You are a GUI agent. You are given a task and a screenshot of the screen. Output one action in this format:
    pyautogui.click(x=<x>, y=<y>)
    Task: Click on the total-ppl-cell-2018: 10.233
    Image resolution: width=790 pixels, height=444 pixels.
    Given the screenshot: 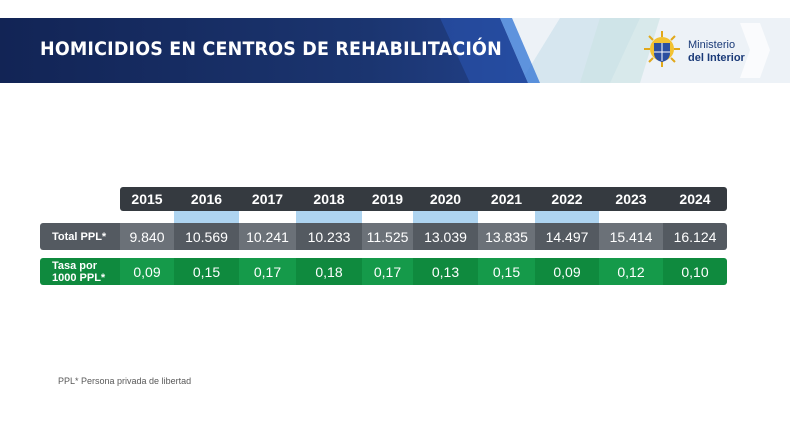 What is the action you would take?
    pyautogui.click(x=329, y=236)
    